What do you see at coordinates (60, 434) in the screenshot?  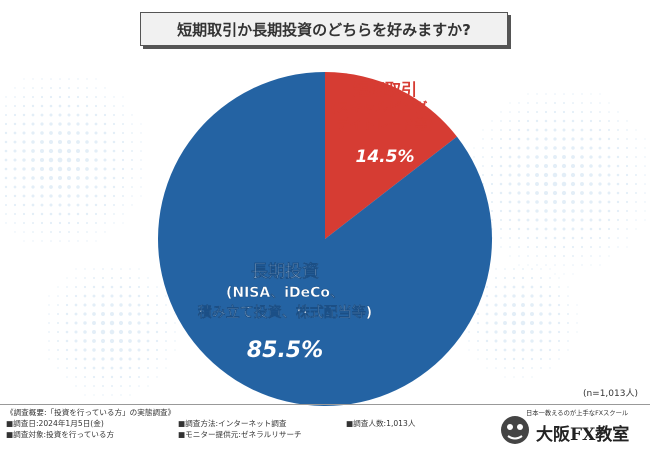 I see `survey-target: ■調査対象:投資を行っている方` at bounding box center [60, 434].